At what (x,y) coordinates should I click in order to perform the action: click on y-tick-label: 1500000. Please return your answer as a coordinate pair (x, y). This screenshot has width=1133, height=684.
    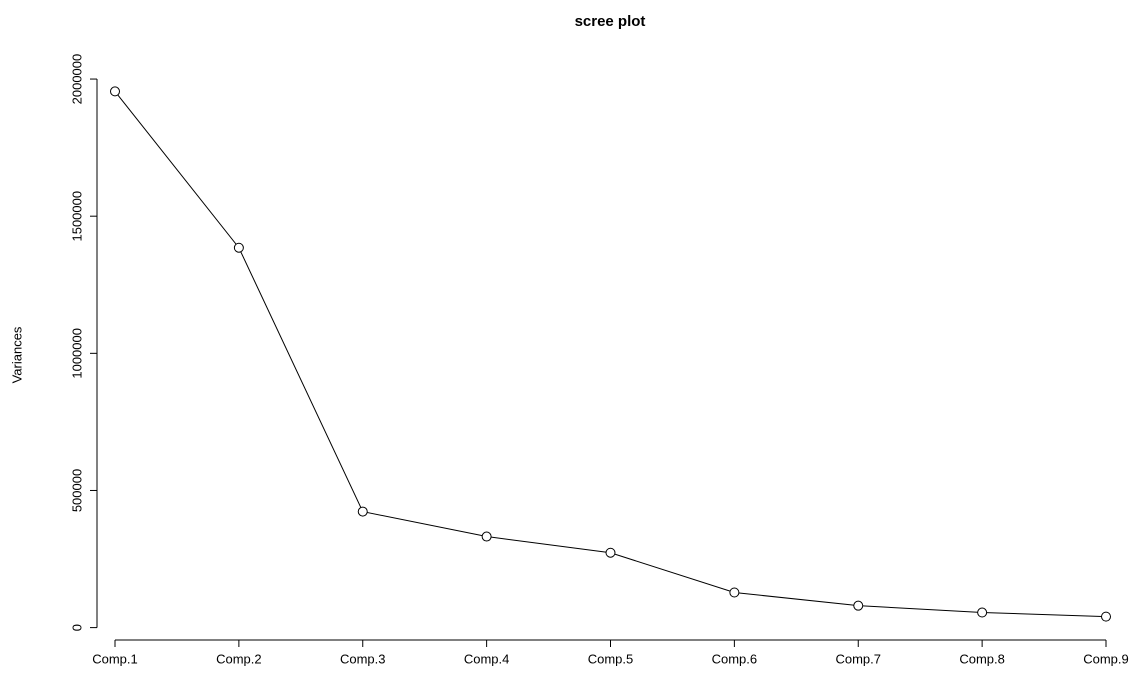
    Looking at the image, I should click on (76, 216).